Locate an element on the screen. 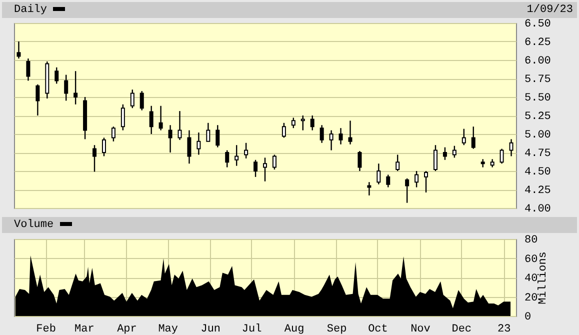  x-tick-label: Feb is located at coordinates (46, 329).